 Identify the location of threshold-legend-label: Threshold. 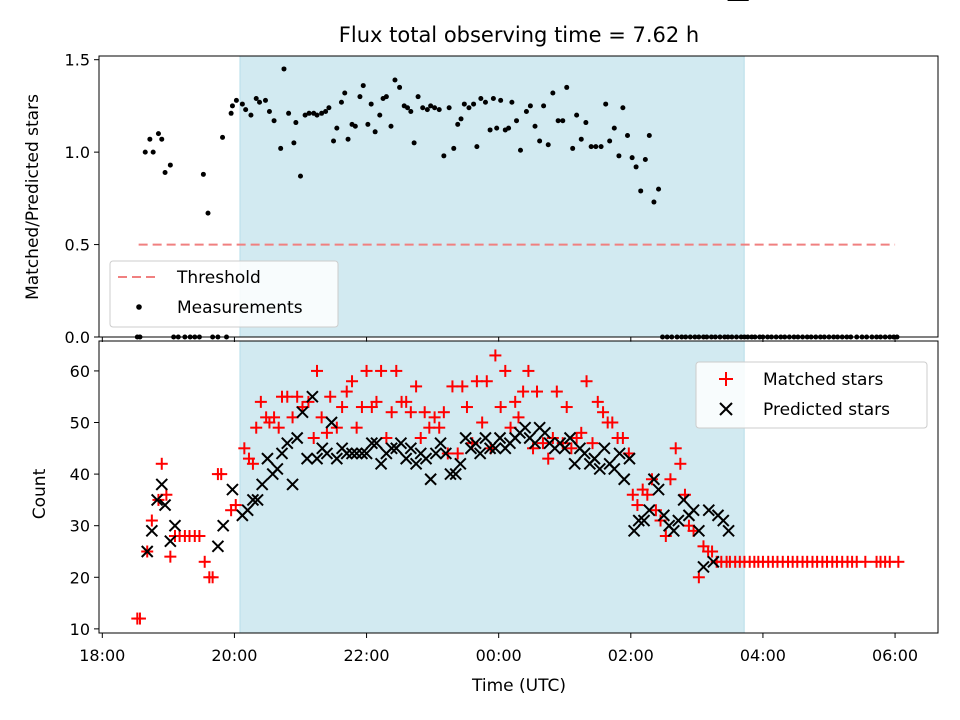
(218, 278).